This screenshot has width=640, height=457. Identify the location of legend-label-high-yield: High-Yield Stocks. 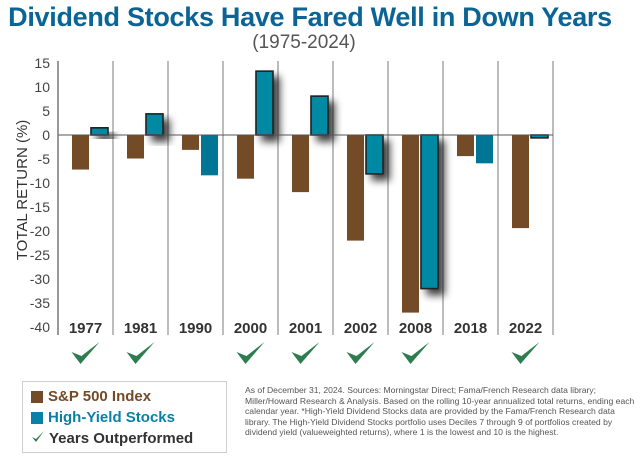
(111, 417).